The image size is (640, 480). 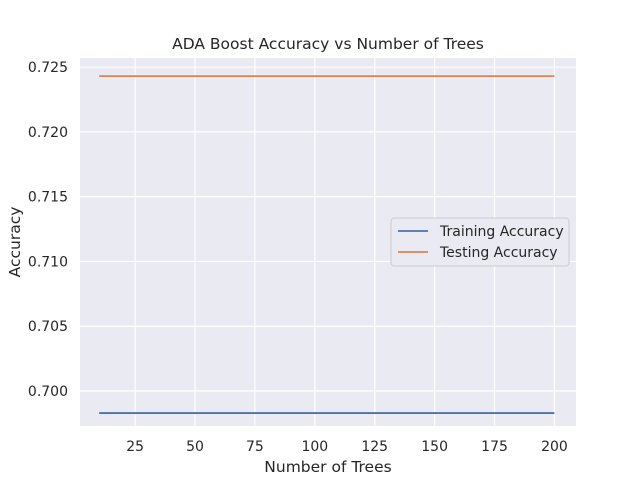 I want to click on legend-box, so click(x=480, y=242).